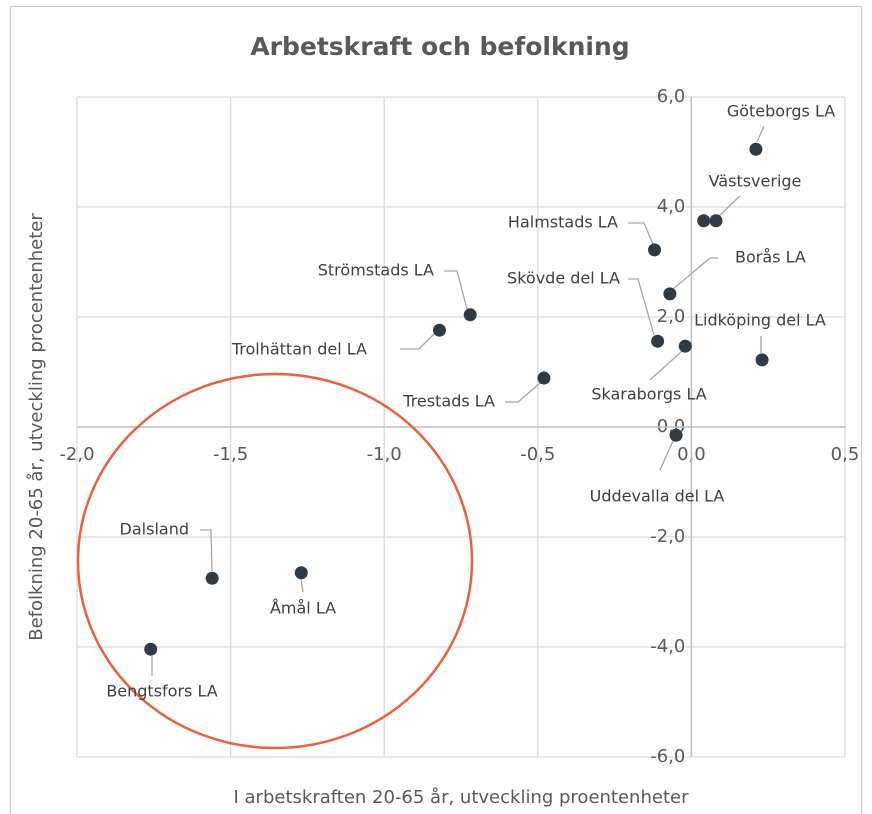 The width and height of the screenshot is (872, 814). What do you see at coordinates (648, 394) in the screenshot?
I see `point-label: Skaraborgs LA` at bounding box center [648, 394].